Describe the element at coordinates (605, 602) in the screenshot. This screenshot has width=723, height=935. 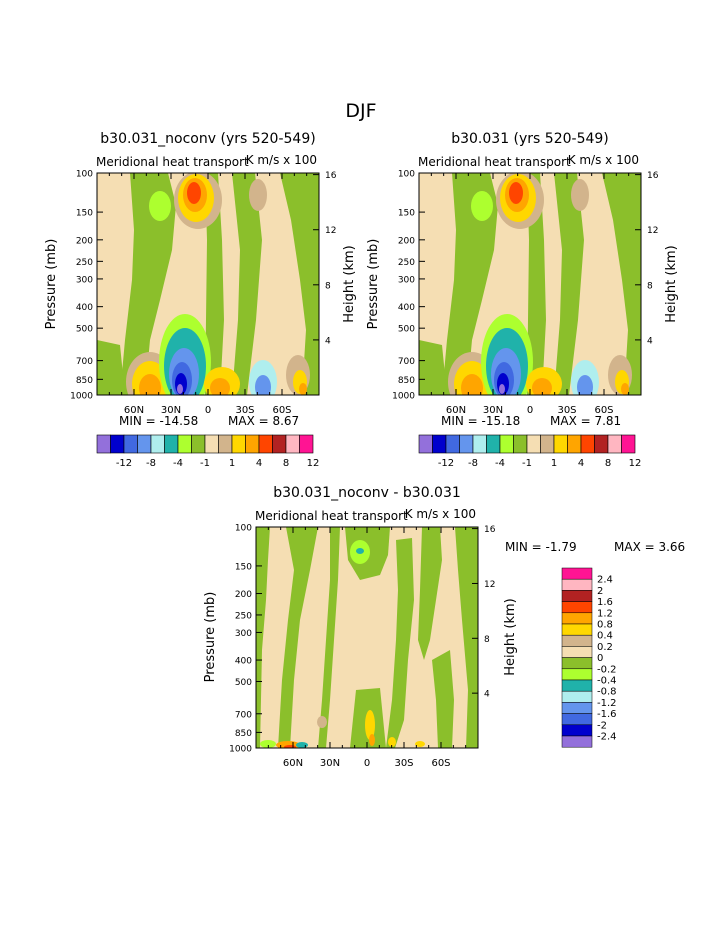
I see `colorbar-label: 1.6` at that location.